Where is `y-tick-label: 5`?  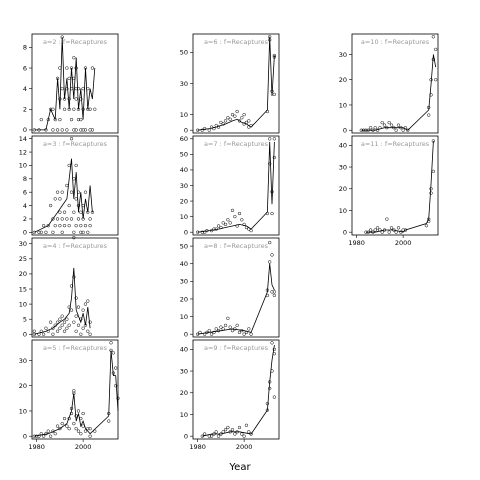
y-tick-label: 5 is located at coordinates (25, 319).